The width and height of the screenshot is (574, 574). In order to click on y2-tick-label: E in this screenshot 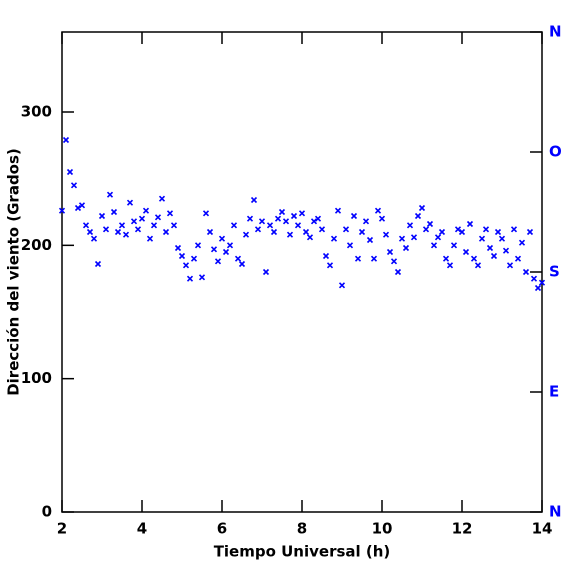, I will do `click(554, 392)`.